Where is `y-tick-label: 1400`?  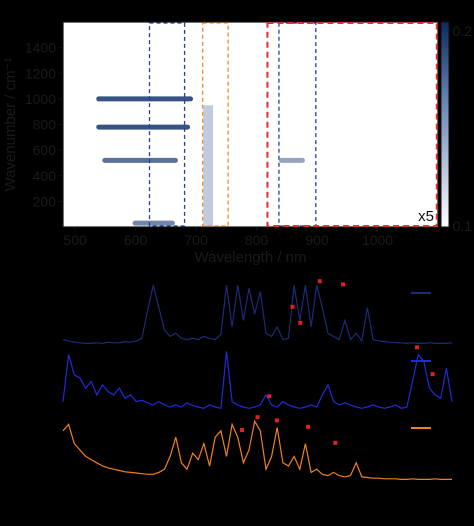
y-tick-label: 1400 is located at coordinates (40, 48).